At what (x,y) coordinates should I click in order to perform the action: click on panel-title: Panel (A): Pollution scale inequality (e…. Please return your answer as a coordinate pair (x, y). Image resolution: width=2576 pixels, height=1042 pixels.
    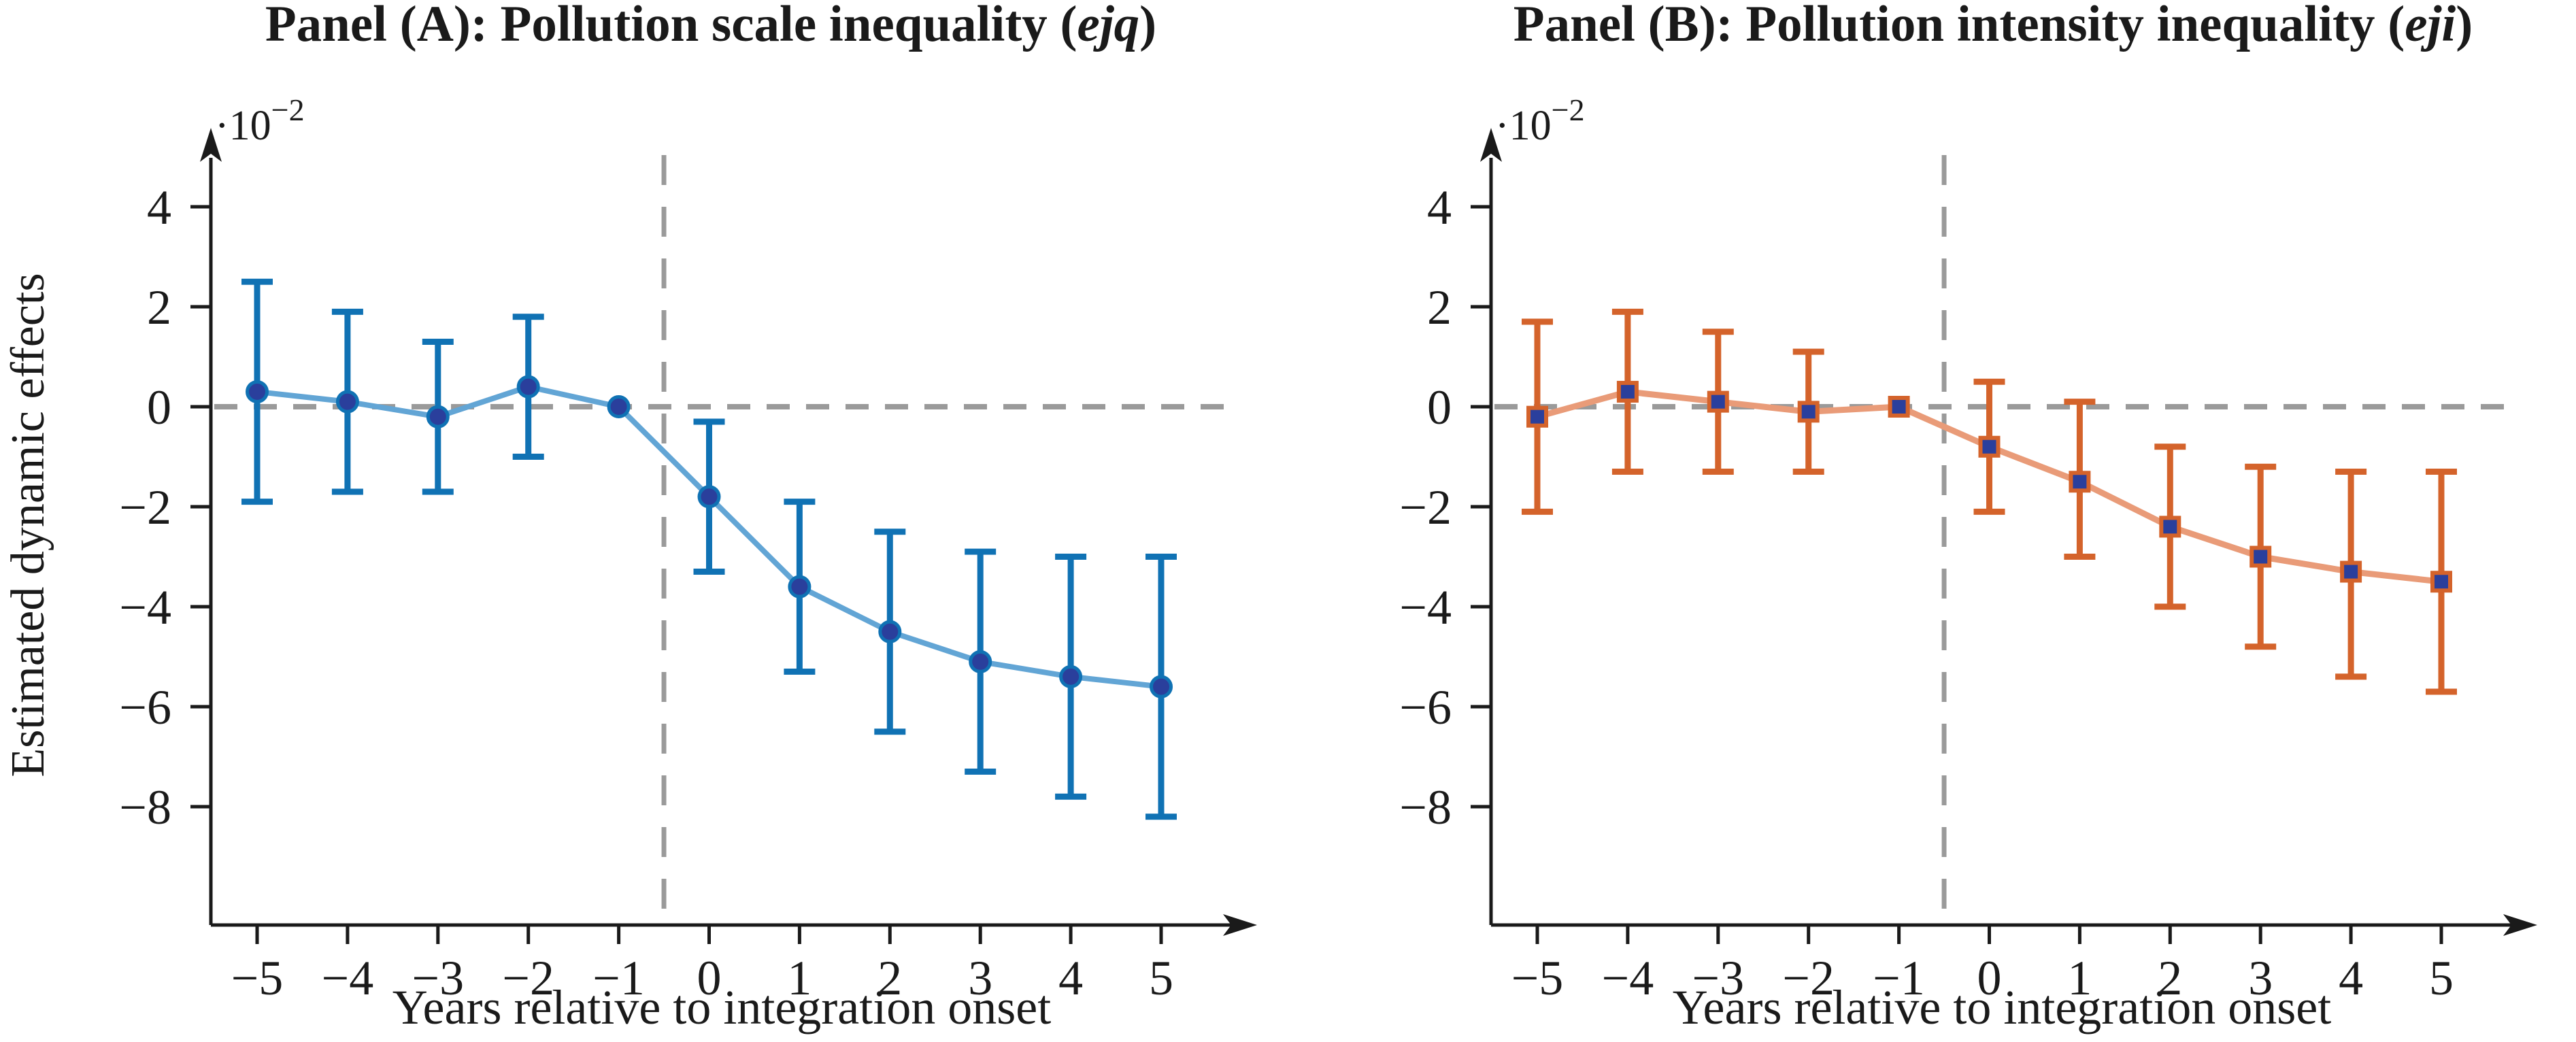
    Looking at the image, I should click on (710, 26).